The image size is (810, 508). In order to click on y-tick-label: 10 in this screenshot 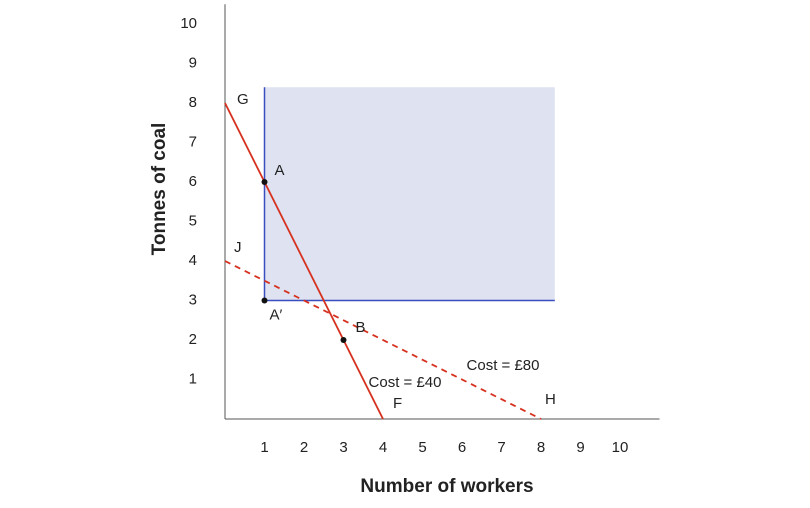, I will do `click(188, 23)`.